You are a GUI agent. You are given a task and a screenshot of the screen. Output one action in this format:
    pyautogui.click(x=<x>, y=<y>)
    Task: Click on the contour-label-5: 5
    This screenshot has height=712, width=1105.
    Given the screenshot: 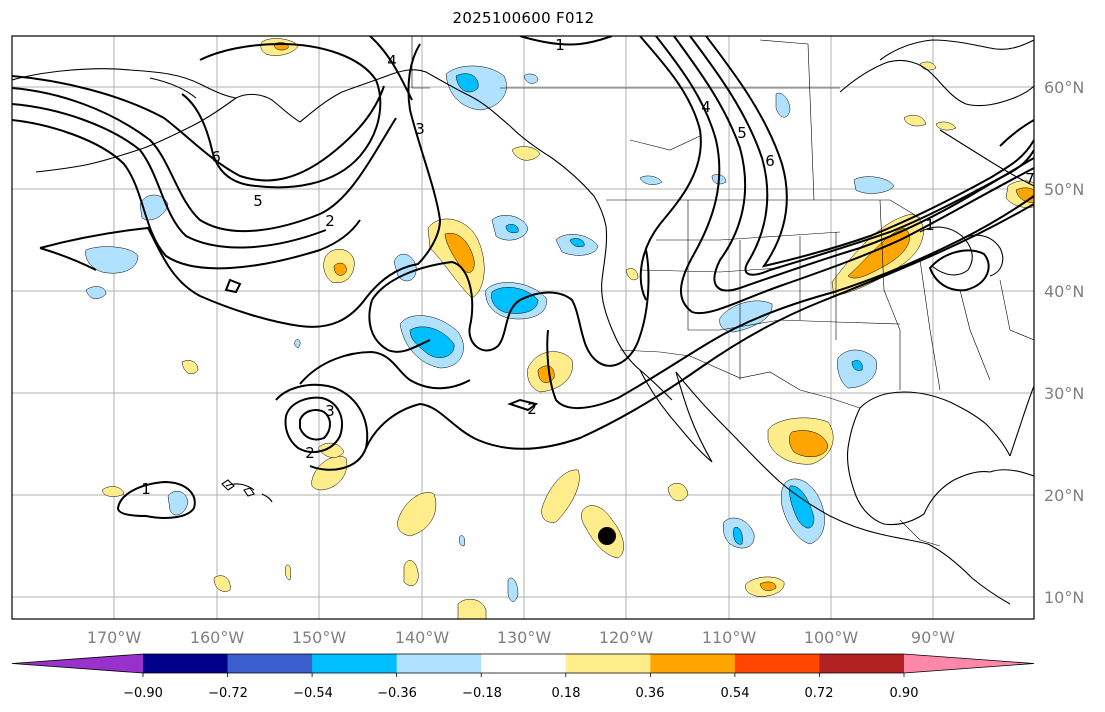 What is the action you would take?
    pyautogui.click(x=258, y=201)
    